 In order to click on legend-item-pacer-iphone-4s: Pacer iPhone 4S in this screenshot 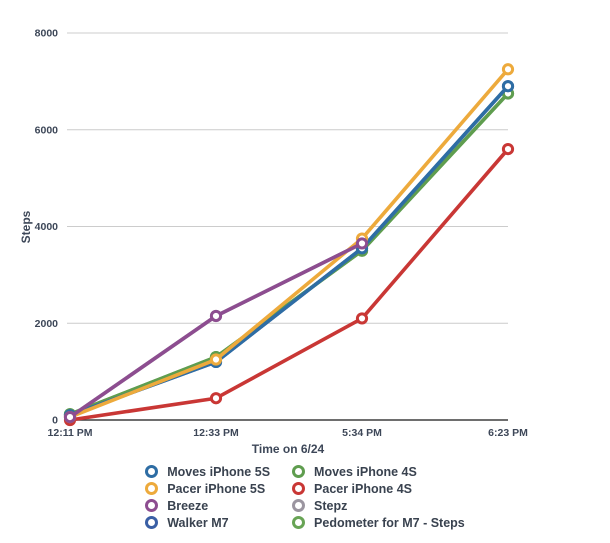, I will do `click(378, 488)`.